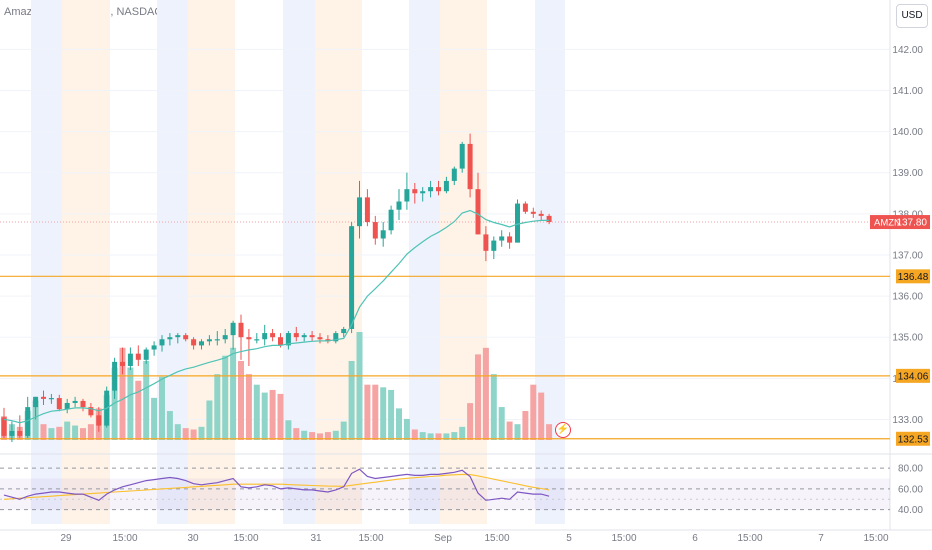  Describe the element at coordinates (443, 538) in the screenshot. I see `time-tick-label: Sep` at that location.